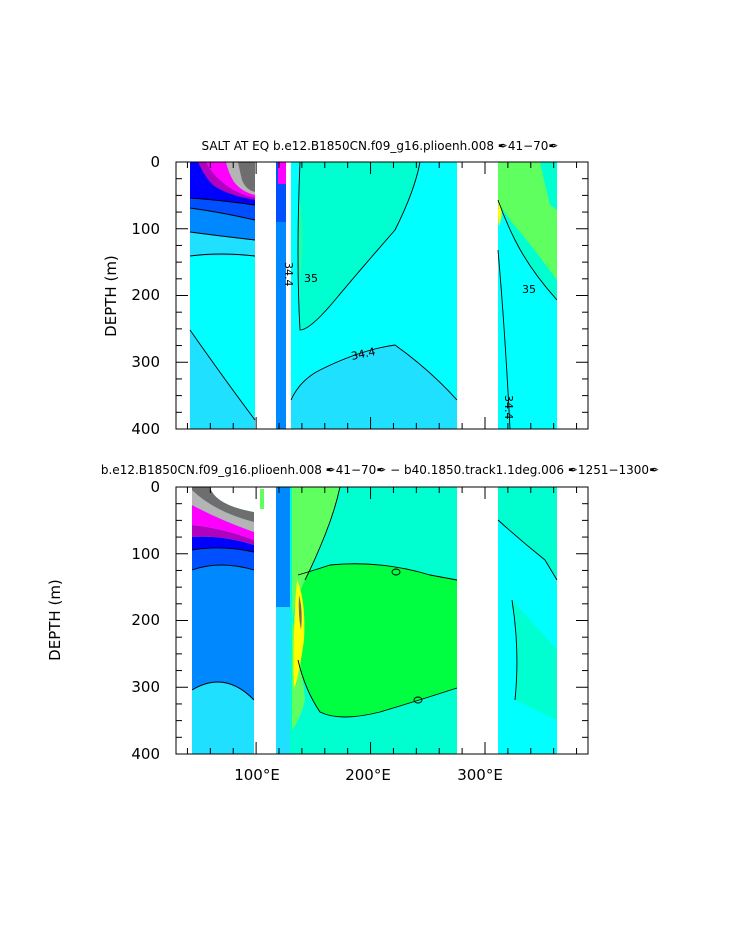 The height and width of the screenshot is (945, 733). Describe the element at coordinates (223, 522) in the screenshot. I see `bottom-indian-magenta` at that location.